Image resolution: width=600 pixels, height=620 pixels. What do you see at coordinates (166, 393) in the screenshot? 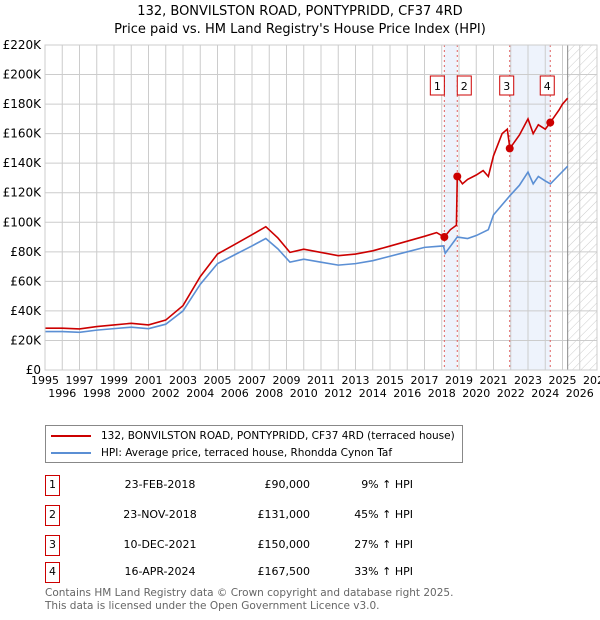
I see `x-tick-label: 2002` at bounding box center [166, 393].